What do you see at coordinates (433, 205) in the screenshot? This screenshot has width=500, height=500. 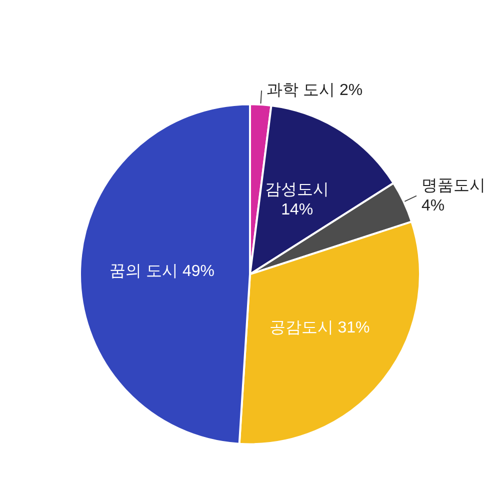 I see `data-label: 4%` at bounding box center [433, 205].